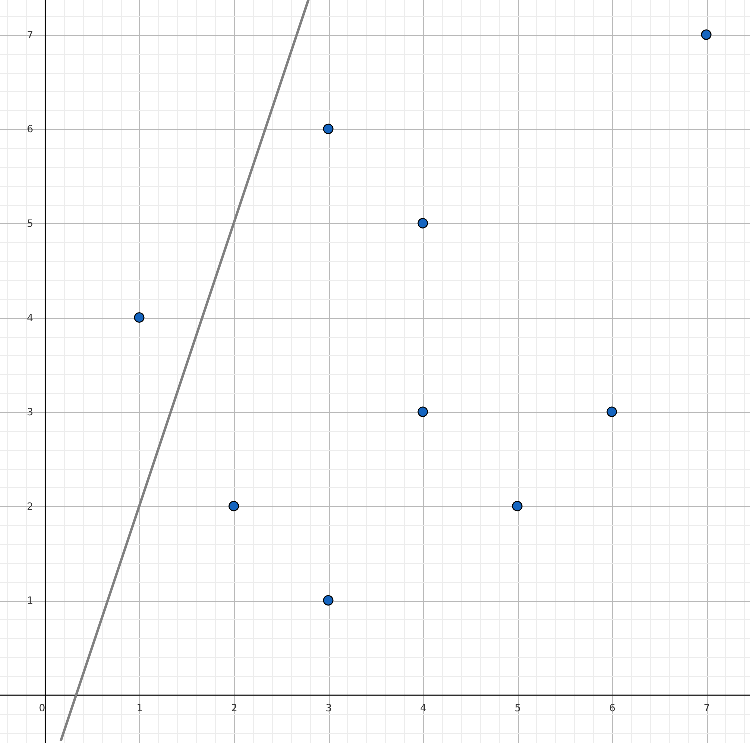  Describe the element at coordinates (30, 602) in the screenshot. I see `y-tick-label: 1` at that location.